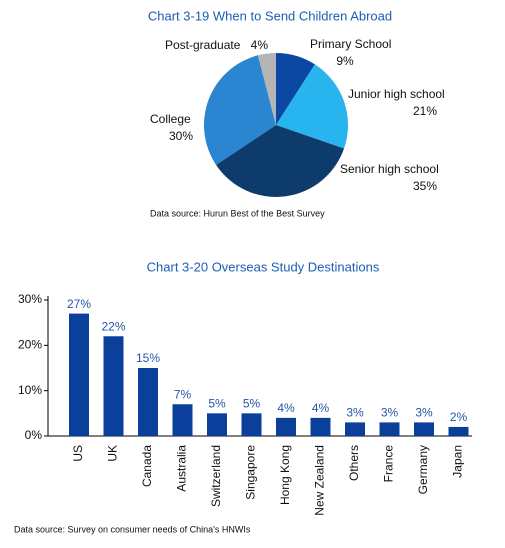 This screenshot has height=548, width=505. I want to click on slice-label: College, so click(170, 119).